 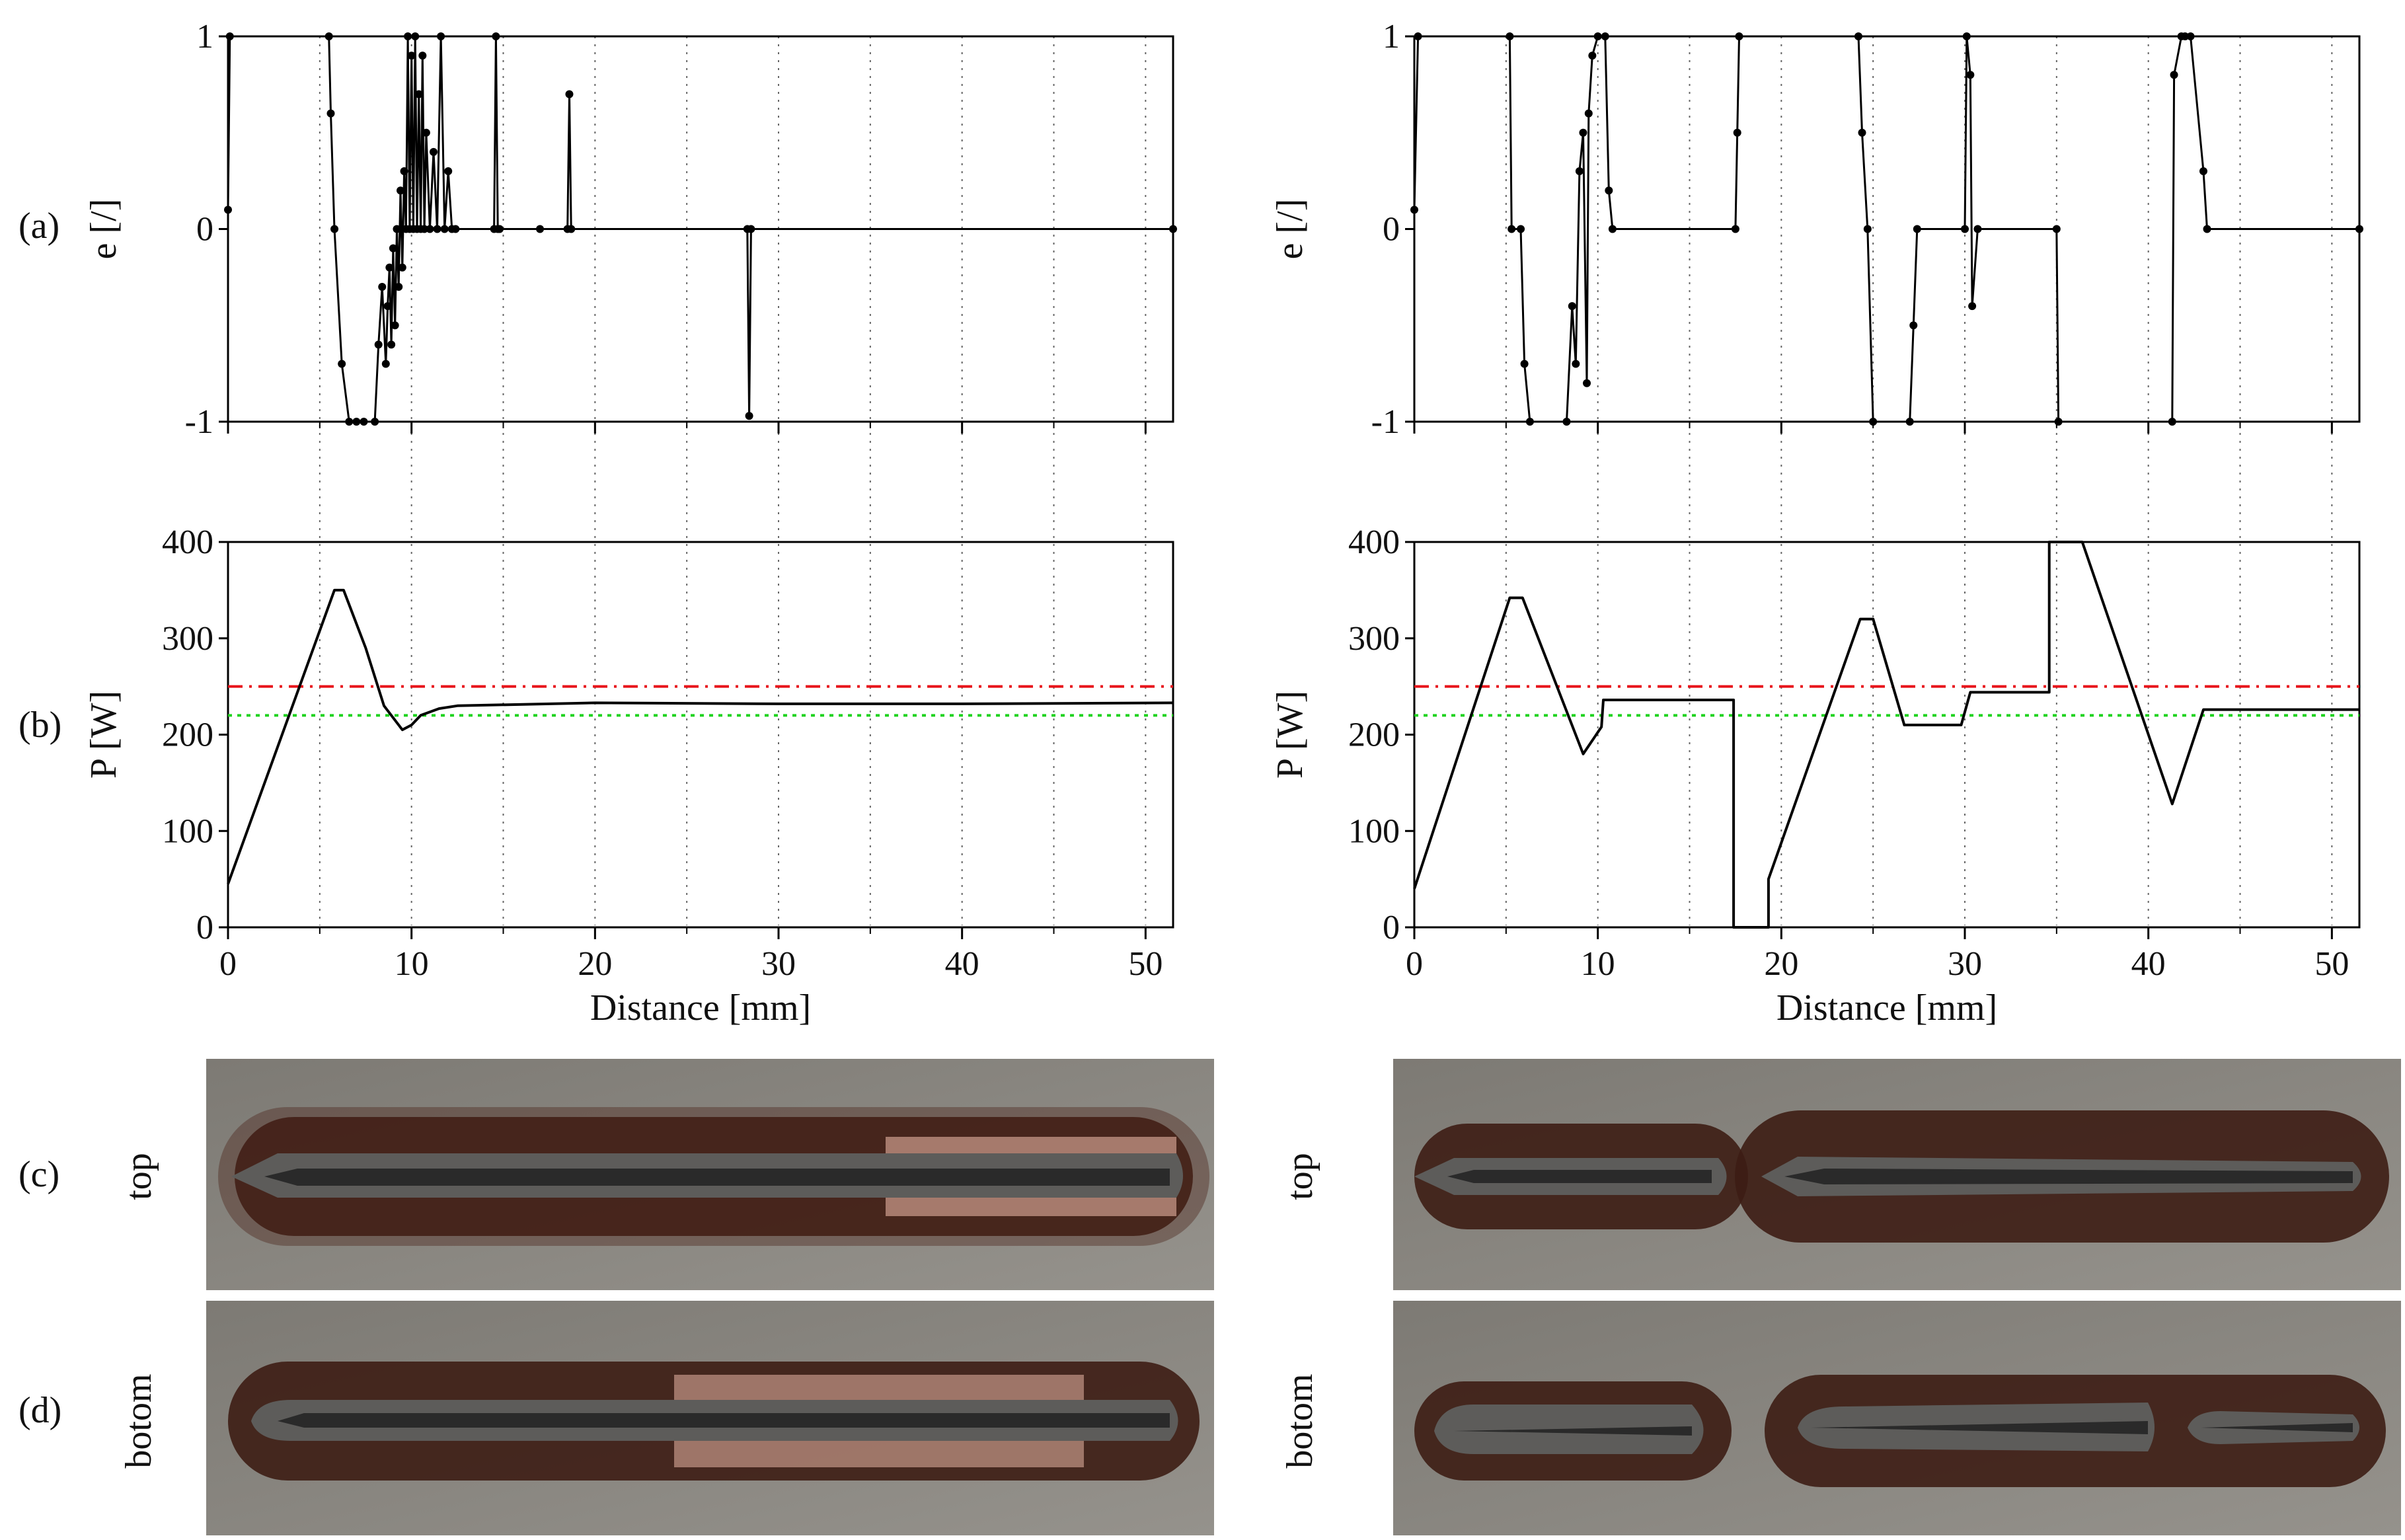 I want to click on panel-label-d: (d), so click(x=40, y=1410).